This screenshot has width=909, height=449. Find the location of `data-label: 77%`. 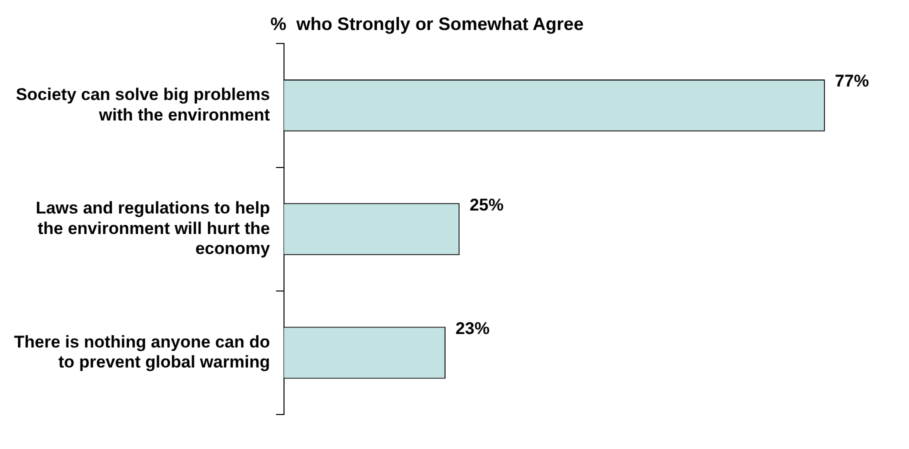

data-label: 77% is located at coordinates (851, 81).